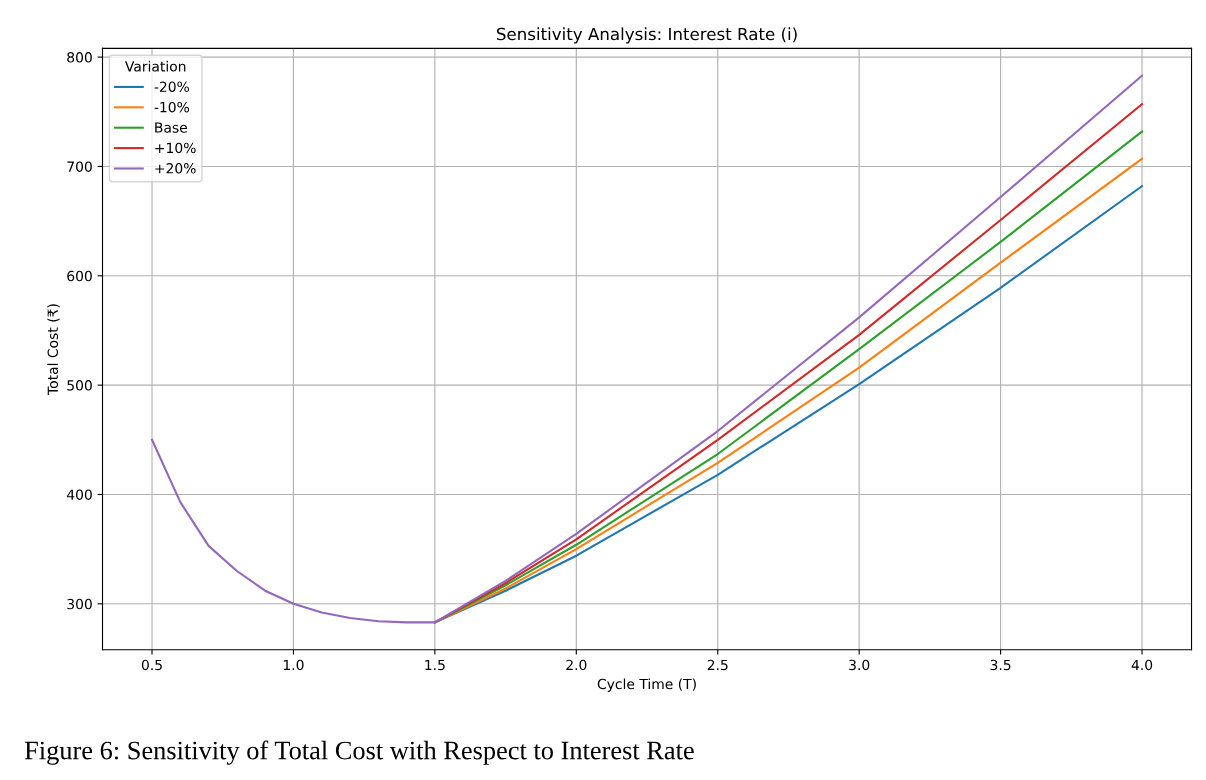  Describe the element at coordinates (1000, 665) in the screenshot. I see `x-tick-label: 3.5` at that location.